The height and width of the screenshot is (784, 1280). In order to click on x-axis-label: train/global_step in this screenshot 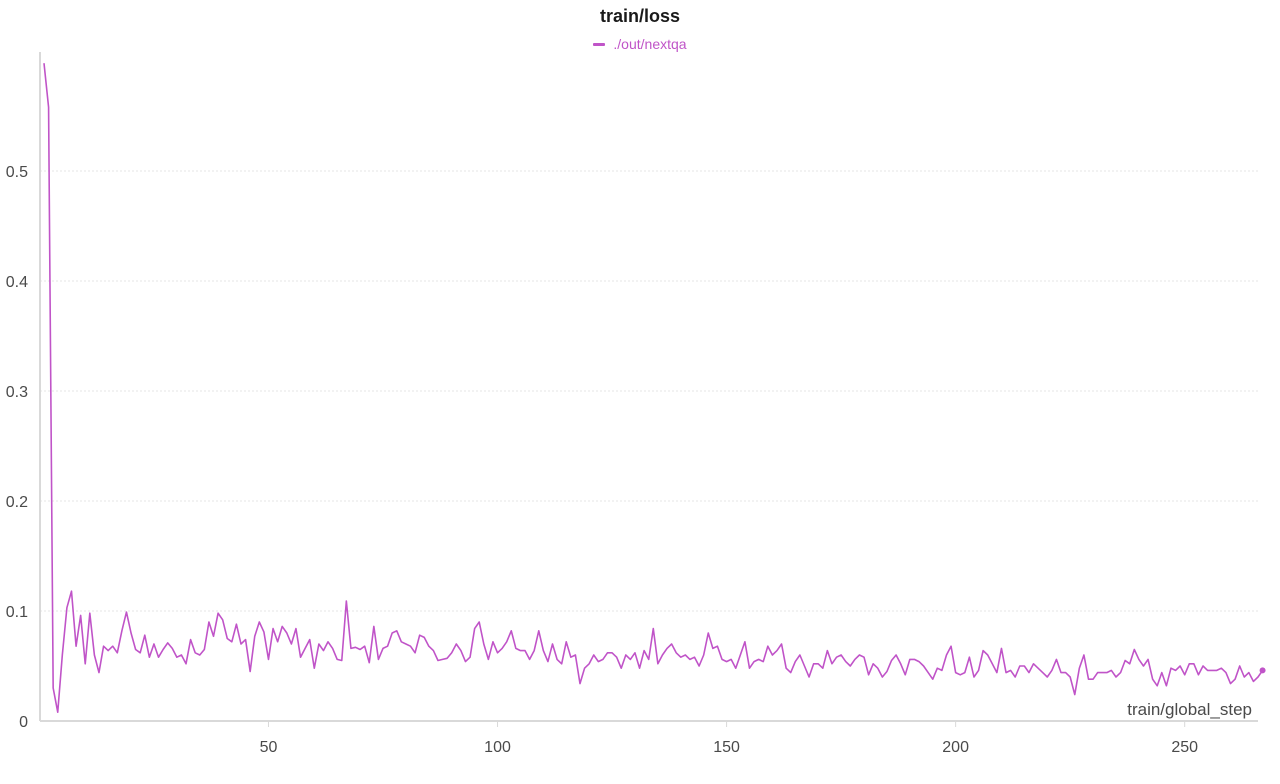, I will do `click(1189, 709)`.